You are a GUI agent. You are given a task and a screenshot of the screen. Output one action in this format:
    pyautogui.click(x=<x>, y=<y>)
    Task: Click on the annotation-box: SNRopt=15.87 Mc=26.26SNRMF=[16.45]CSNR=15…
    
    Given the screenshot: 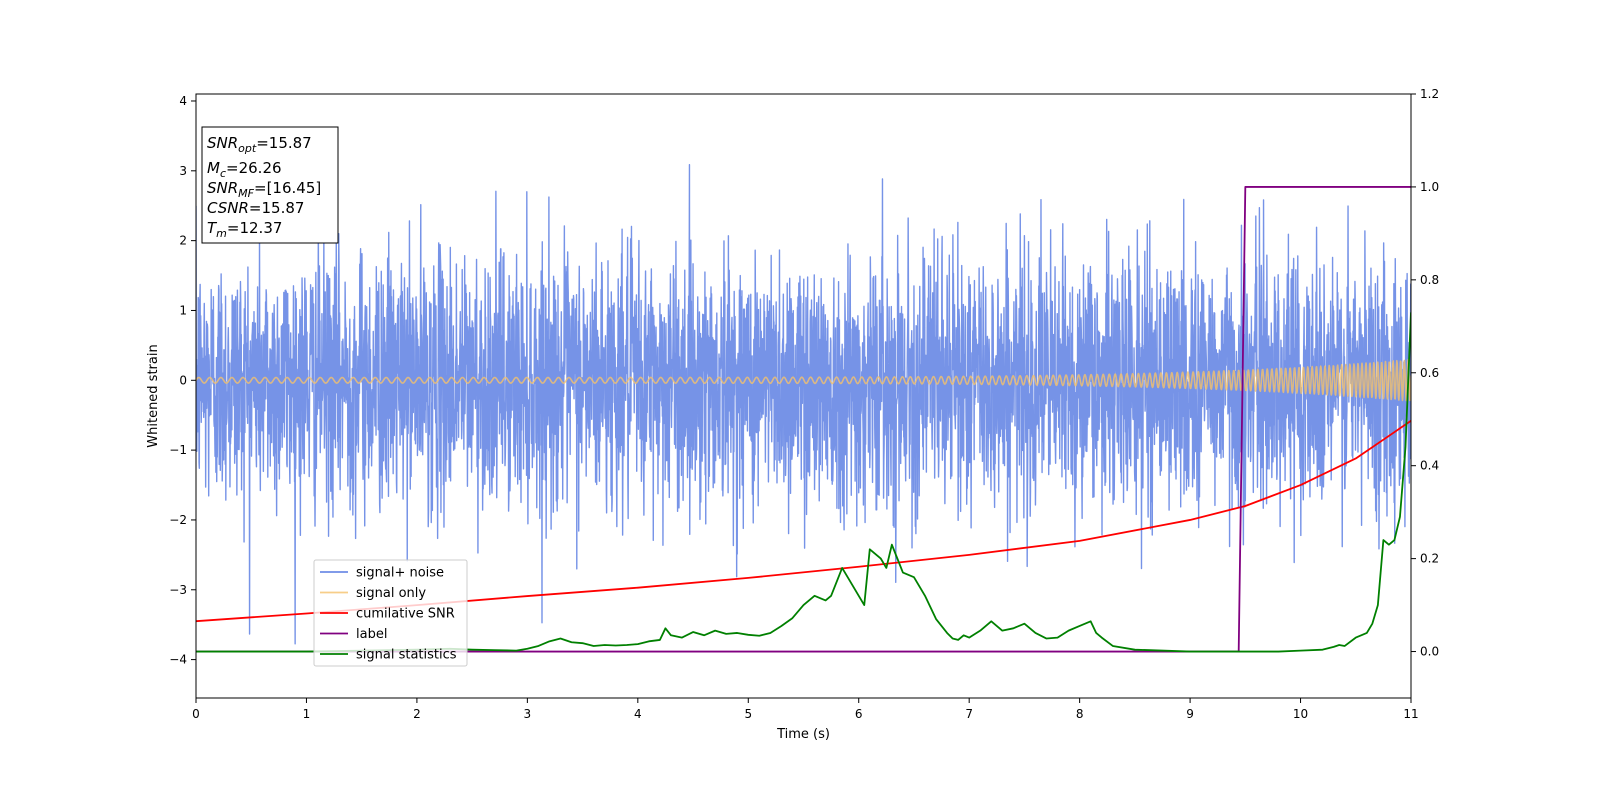 What is the action you would take?
    pyautogui.click(x=270, y=185)
    